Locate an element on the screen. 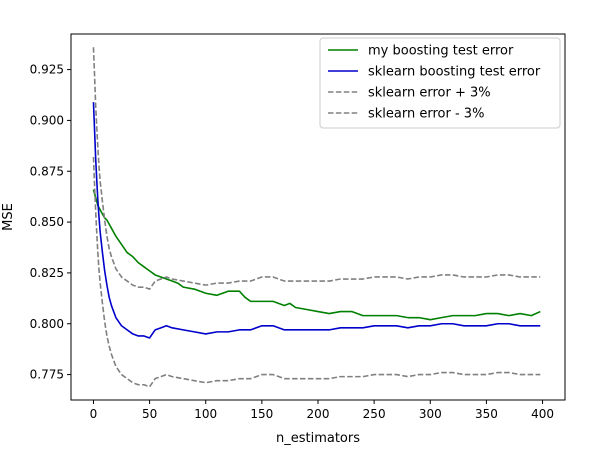 This screenshot has height=456, width=592. y-tick-label: 0.850 is located at coordinates (47, 222).